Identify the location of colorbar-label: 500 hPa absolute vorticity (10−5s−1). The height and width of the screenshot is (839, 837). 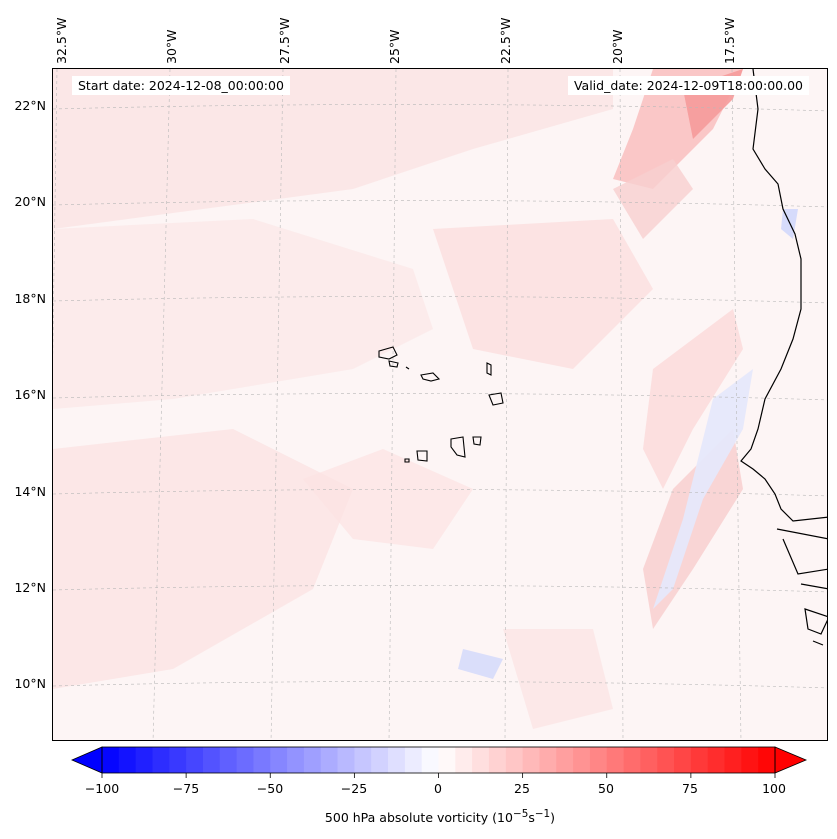
(440, 817).